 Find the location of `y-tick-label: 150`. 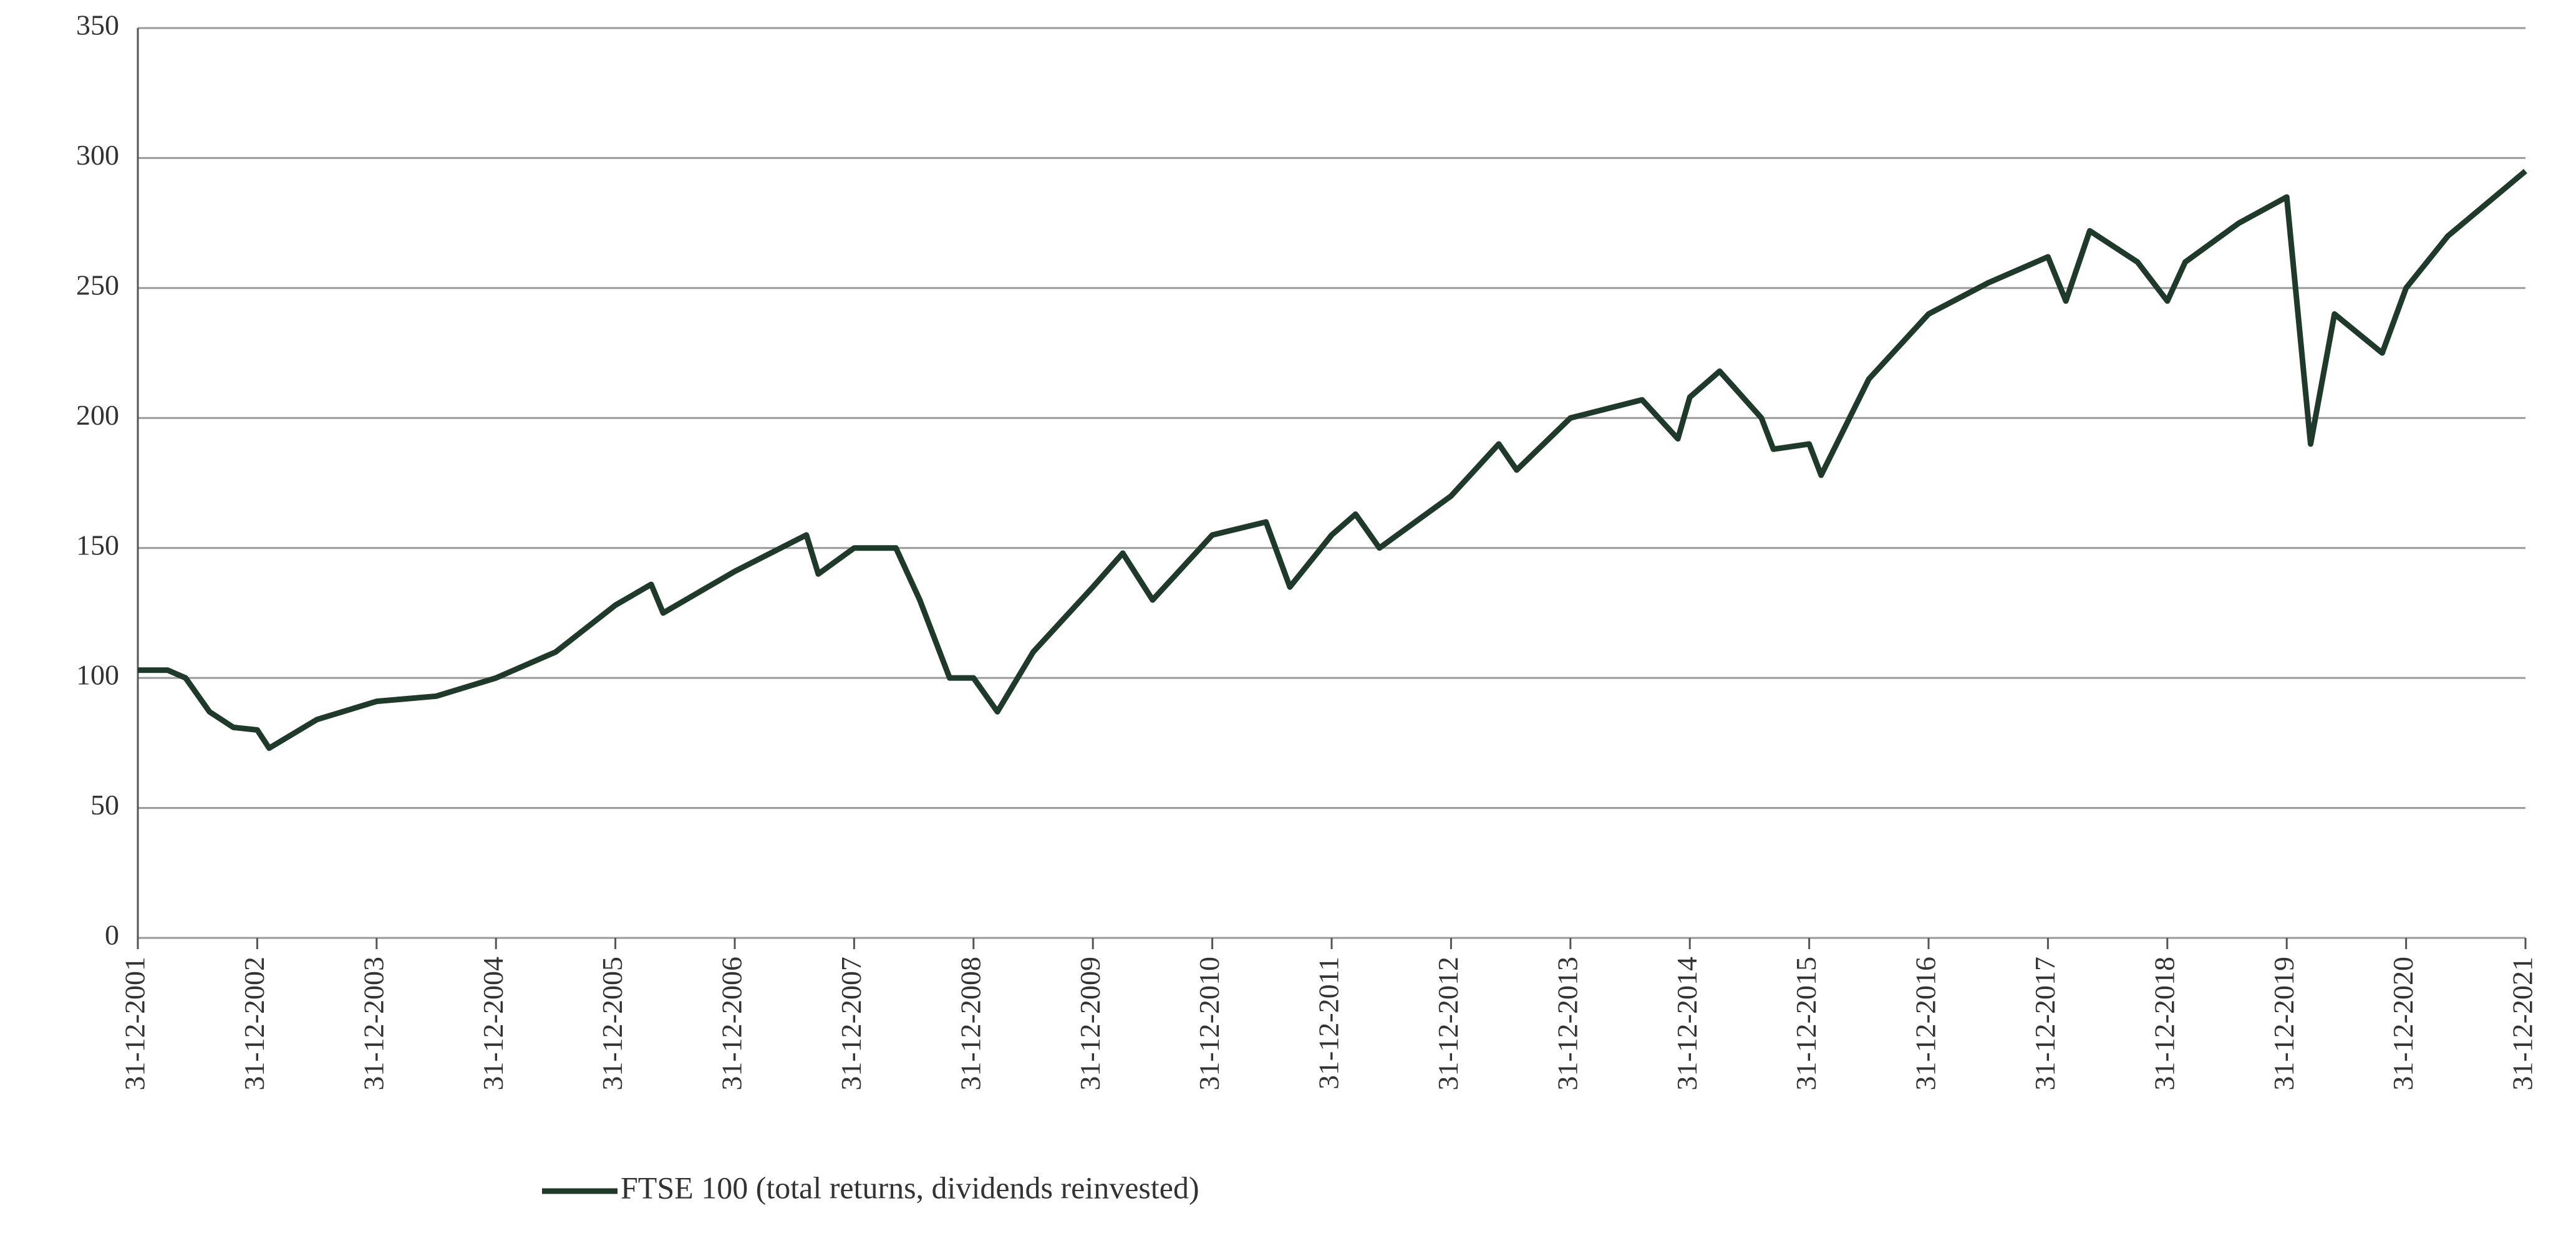

y-tick-label: 150 is located at coordinates (97, 545).